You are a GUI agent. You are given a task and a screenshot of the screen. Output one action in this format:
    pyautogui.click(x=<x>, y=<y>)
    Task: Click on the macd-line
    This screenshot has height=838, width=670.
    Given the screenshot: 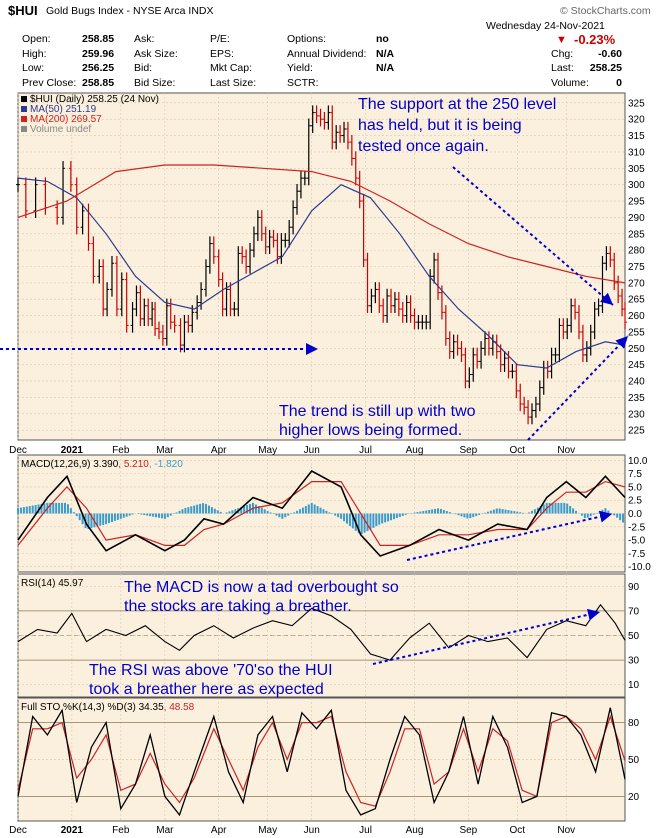 What is the action you would take?
    pyautogui.click(x=321, y=513)
    